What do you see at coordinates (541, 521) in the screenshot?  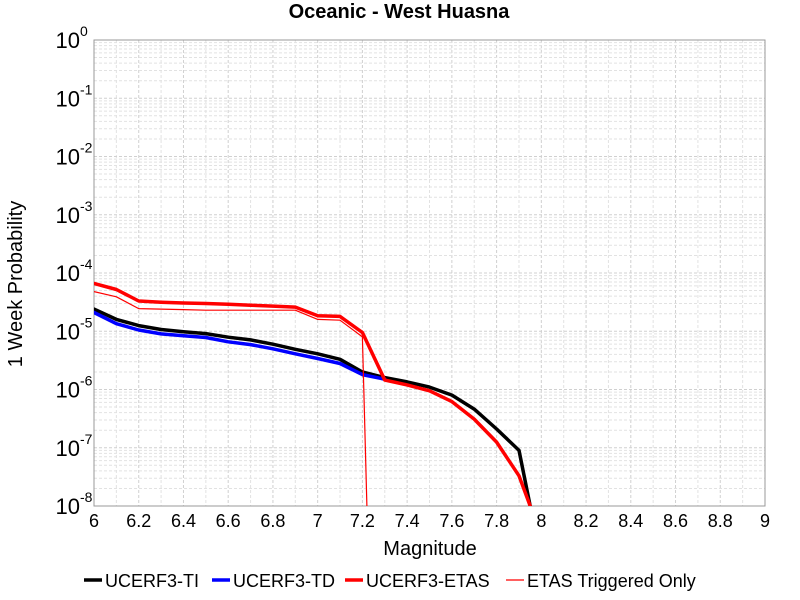 I see `x-tick-label: 8` at bounding box center [541, 521].